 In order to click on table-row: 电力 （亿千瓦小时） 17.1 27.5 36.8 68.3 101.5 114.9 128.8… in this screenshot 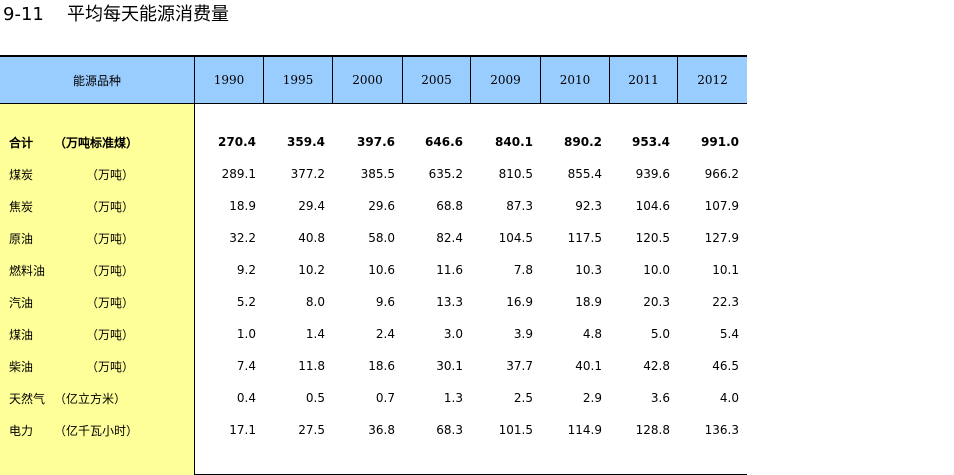, I will do `click(373, 430)`.